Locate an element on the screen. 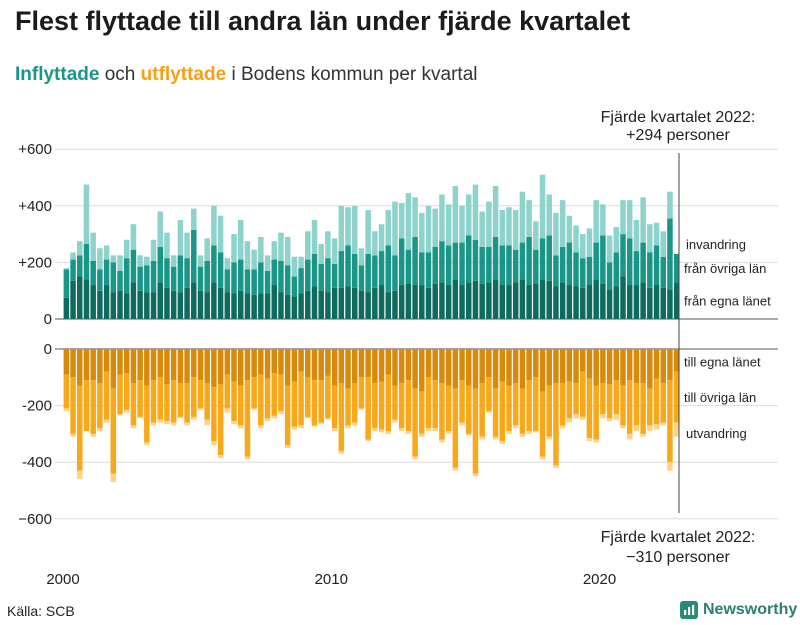  annotation-bottom-line1: Fjärde kvartalet 2022: is located at coordinates (678, 537).